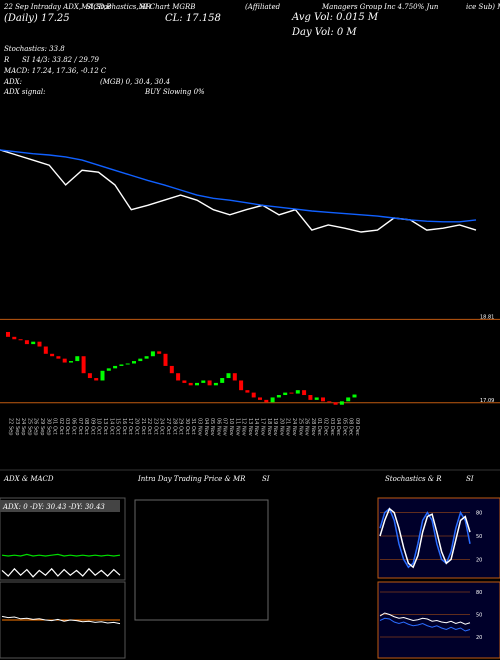  I want to click on y-tick-label: 17.09, so click(487, 401).